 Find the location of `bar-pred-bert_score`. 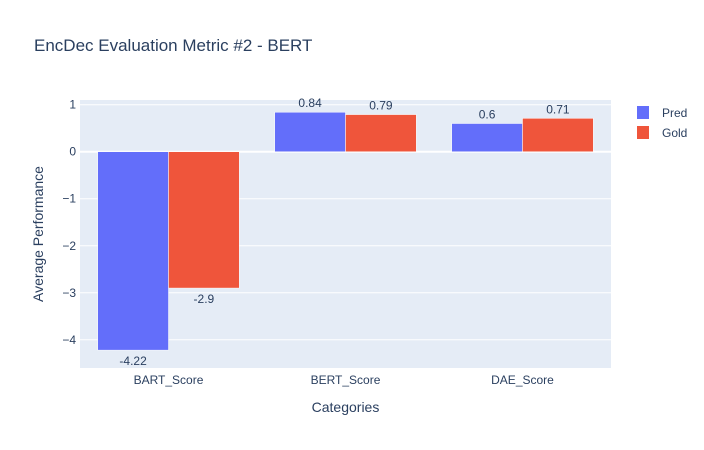

bar-pred-bert_score is located at coordinates (310, 131).